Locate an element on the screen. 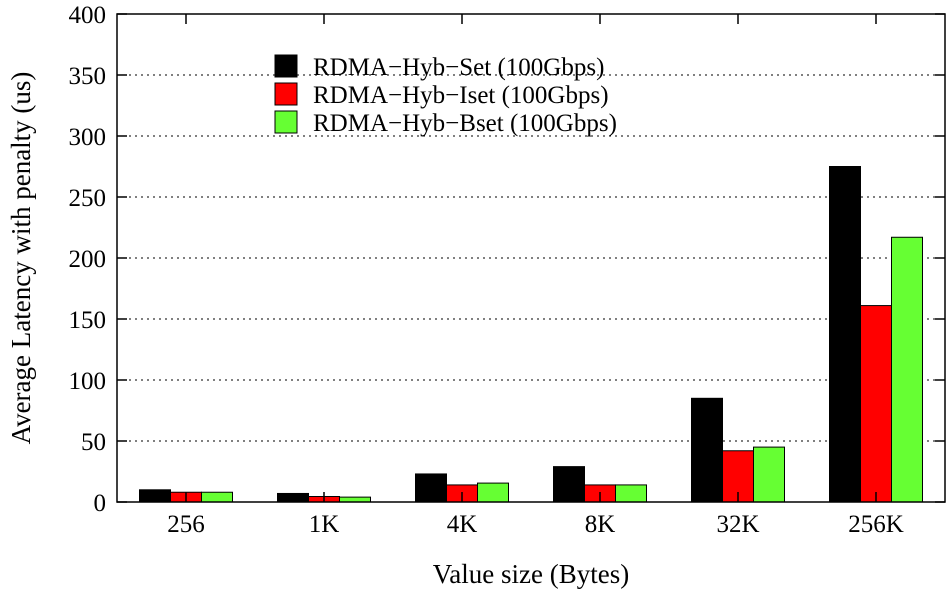 This screenshot has height=595, width=950. x-tick-label: 256 is located at coordinates (186, 524).